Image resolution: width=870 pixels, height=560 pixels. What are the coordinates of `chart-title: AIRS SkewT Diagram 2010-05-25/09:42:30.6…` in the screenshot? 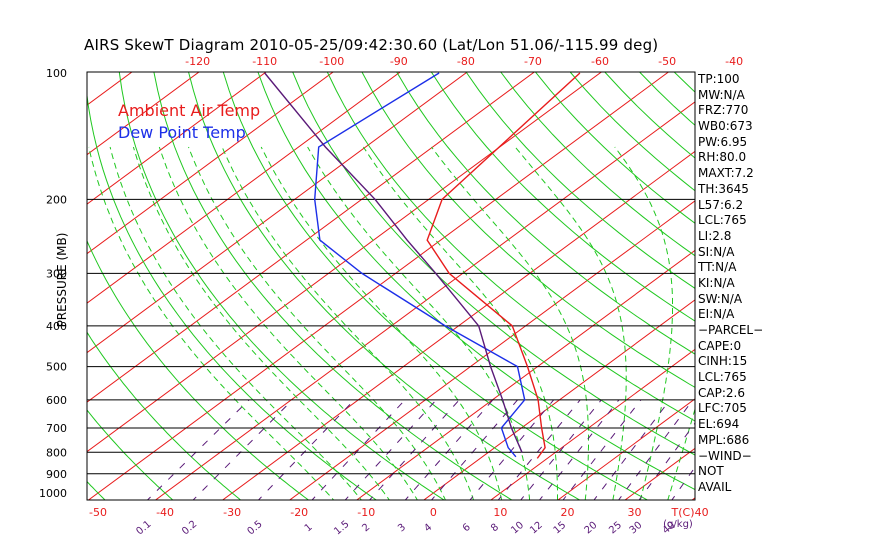 It's located at (371, 45).